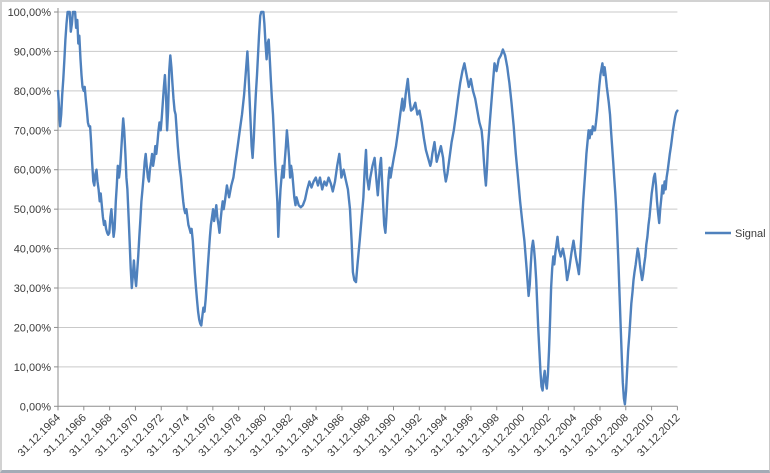 Image resolution: width=770 pixels, height=473 pixels. What do you see at coordinates (33, 210) in the screenshot?
I see `y-axis-label: 50,00%` at bounding box center [33, 210].